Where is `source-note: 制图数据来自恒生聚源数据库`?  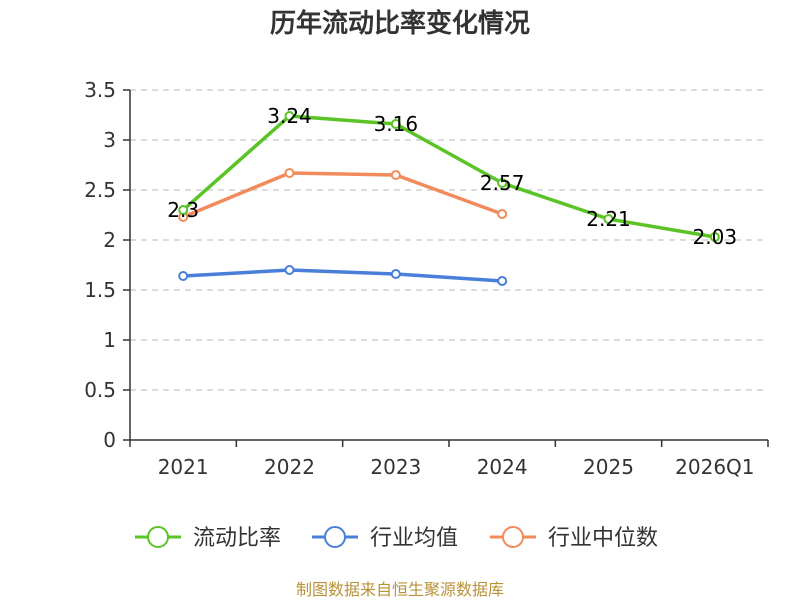
source-note: 制图数据来自恒生聚源数据库 is located at coordinates (400, 589).